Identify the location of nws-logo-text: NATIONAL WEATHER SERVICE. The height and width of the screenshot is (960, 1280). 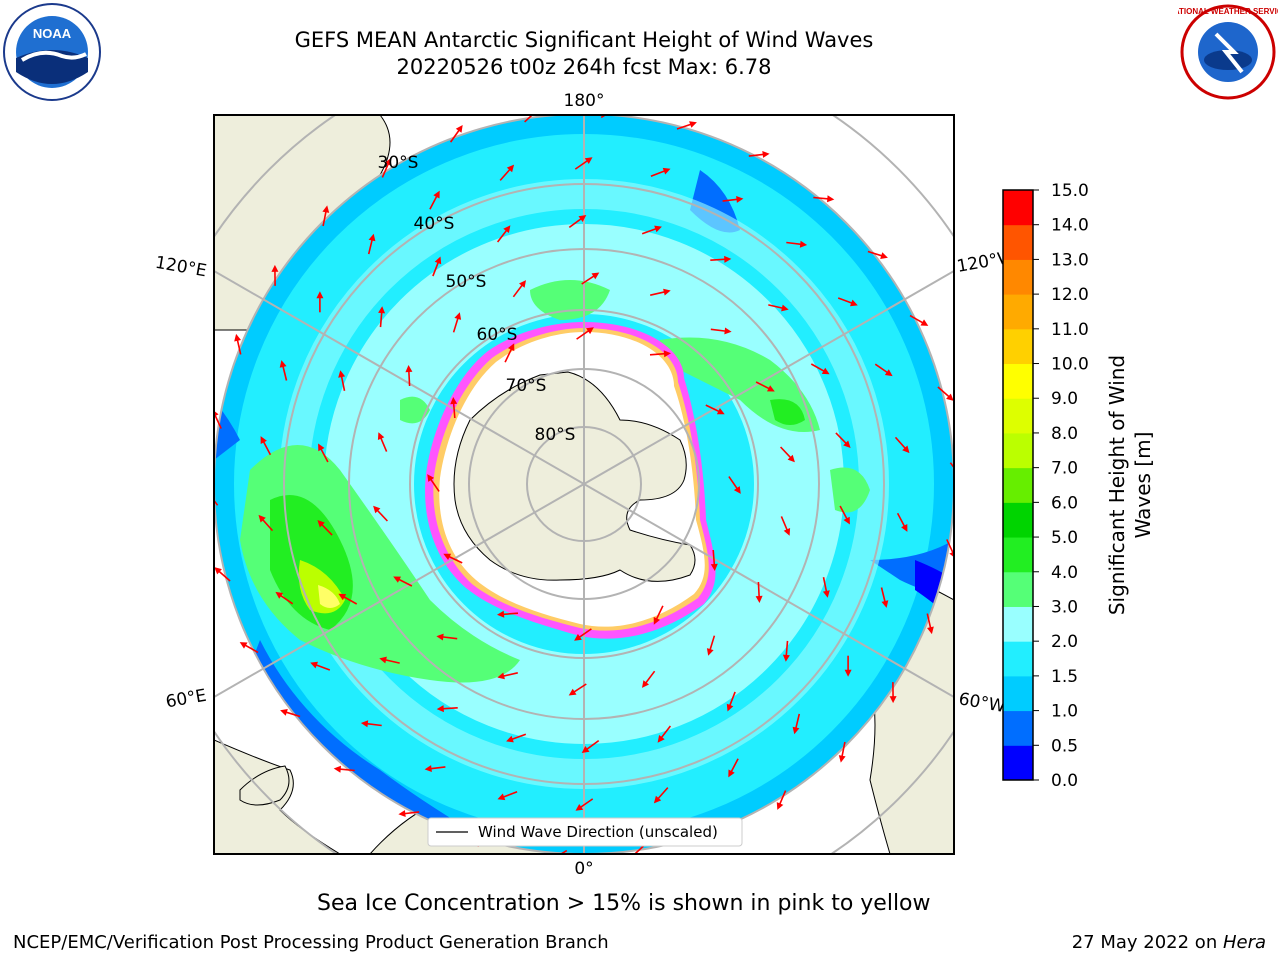
(1228, 11).